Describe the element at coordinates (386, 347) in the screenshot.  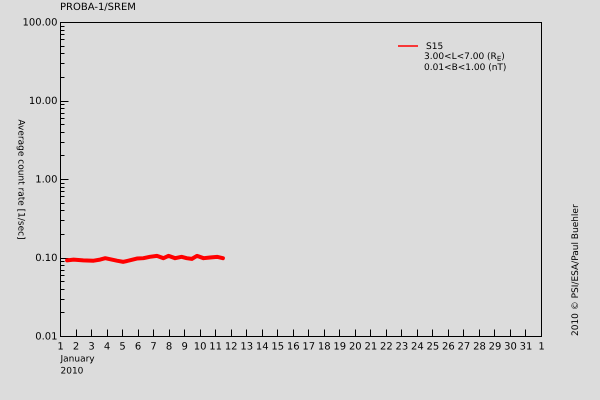
I see `x-tick-label: 22` at that location.